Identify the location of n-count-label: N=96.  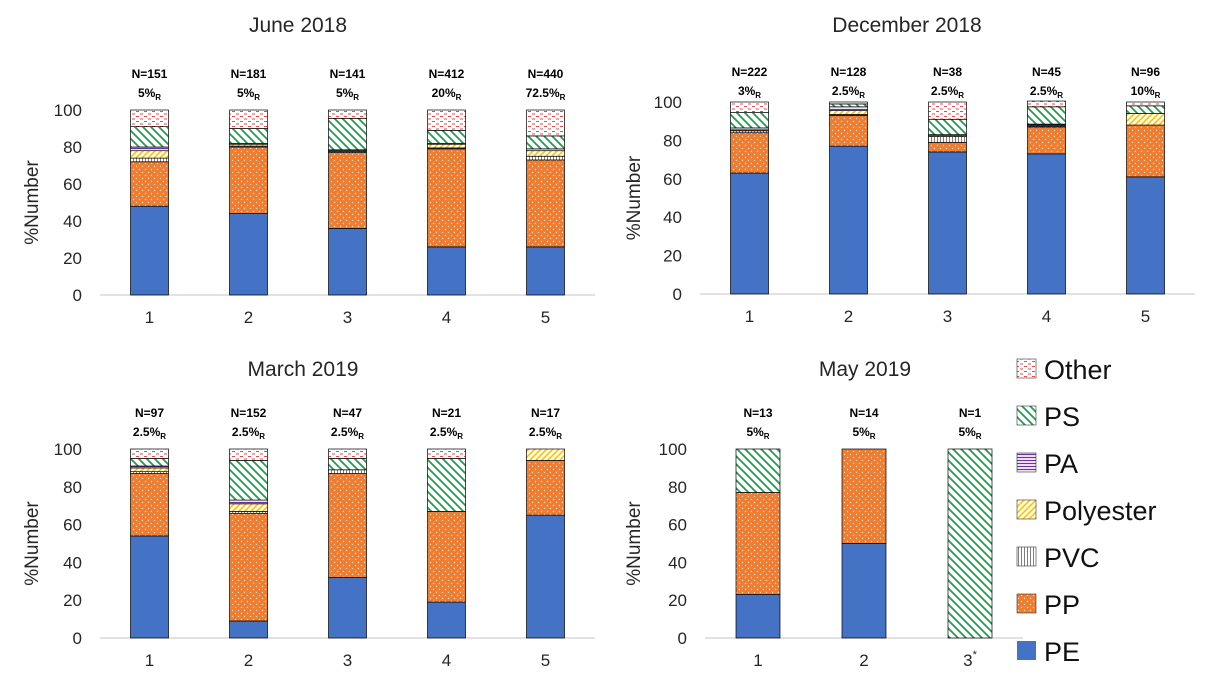
(1145, 72).